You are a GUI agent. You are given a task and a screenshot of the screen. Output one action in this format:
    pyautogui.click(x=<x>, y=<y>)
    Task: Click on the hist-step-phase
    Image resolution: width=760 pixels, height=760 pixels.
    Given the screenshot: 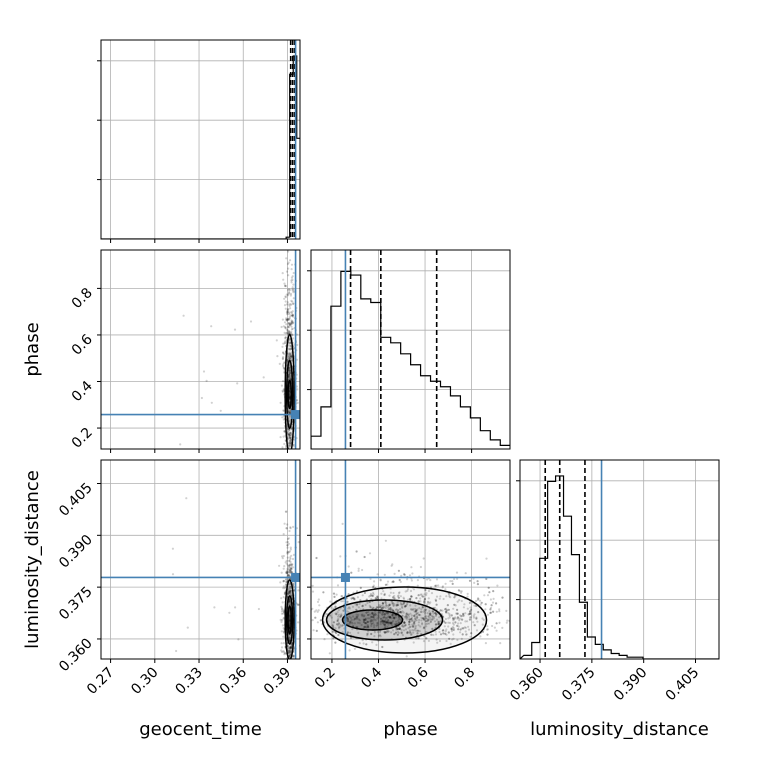 What is the action you would take?
    pyautogui.click(x=410, y=359)
    